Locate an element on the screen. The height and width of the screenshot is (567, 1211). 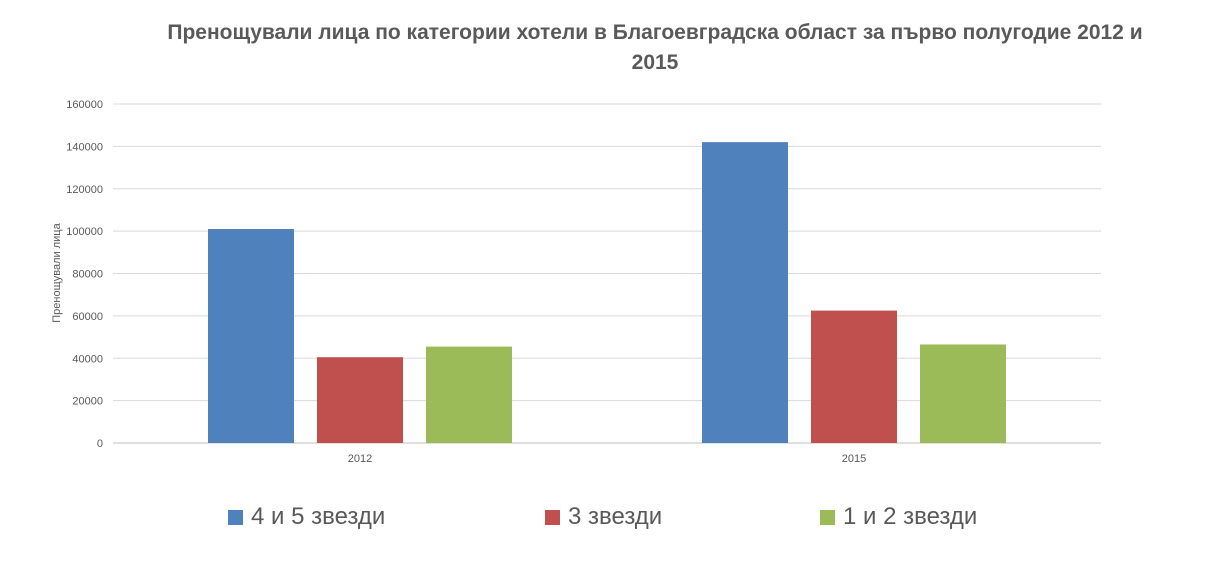
y-tick-label: 100000 is located at coordinates (84, 232).